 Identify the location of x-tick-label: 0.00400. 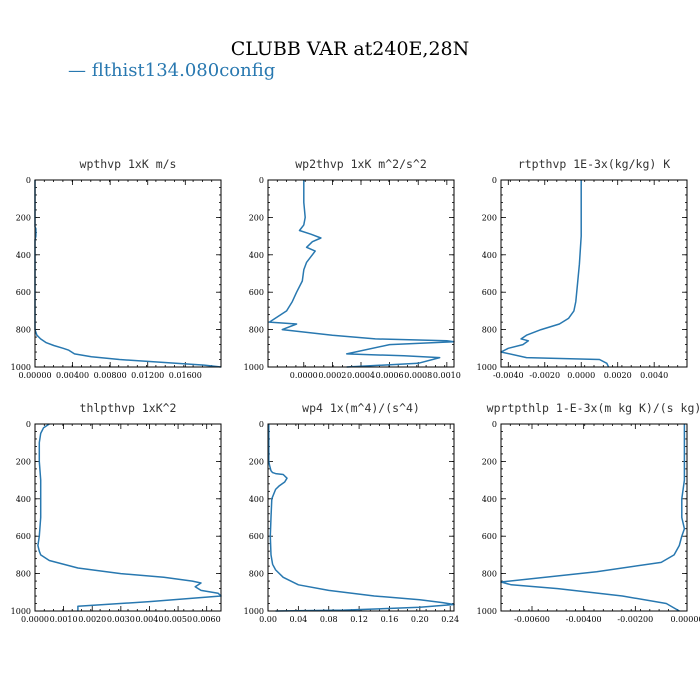
(72, 375).